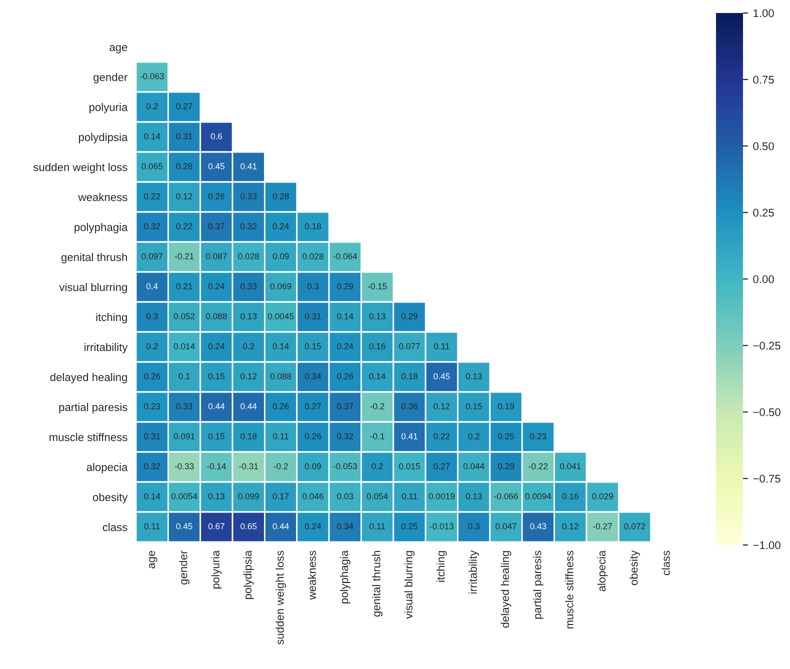  Describe the element at coordinates (184, 316) in the screenshot. I see `data-label: 0.052` at that location.